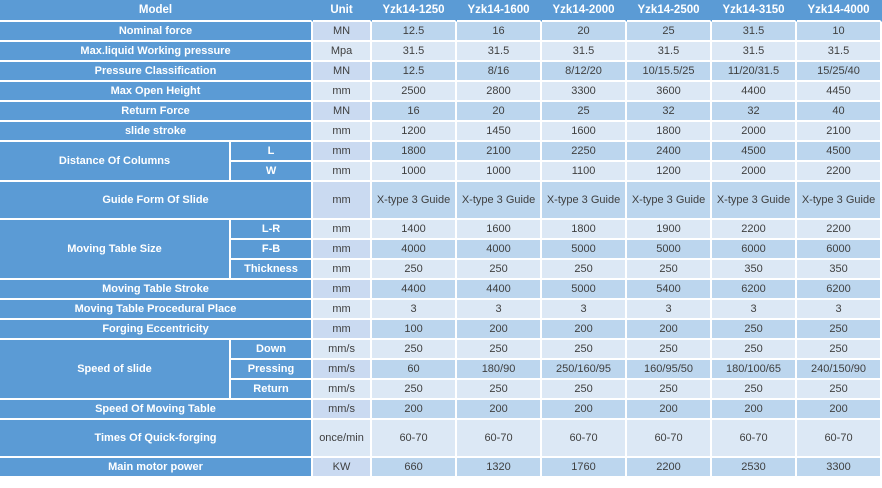  Describe the element at coordinates (755, 270) in the screenshot. I see `value-cell: 350` at that location.